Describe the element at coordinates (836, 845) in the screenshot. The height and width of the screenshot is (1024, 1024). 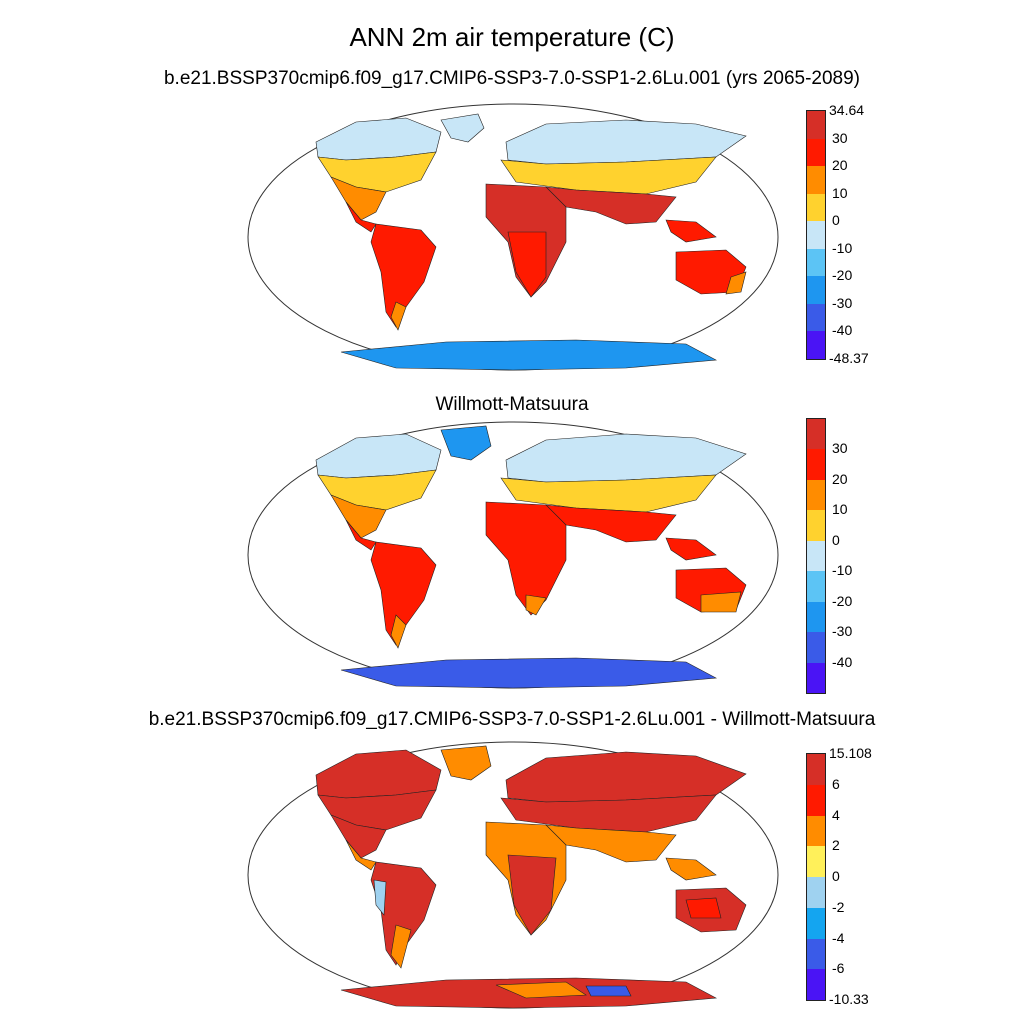
I see `colorbar-3-label: 2` at that location.